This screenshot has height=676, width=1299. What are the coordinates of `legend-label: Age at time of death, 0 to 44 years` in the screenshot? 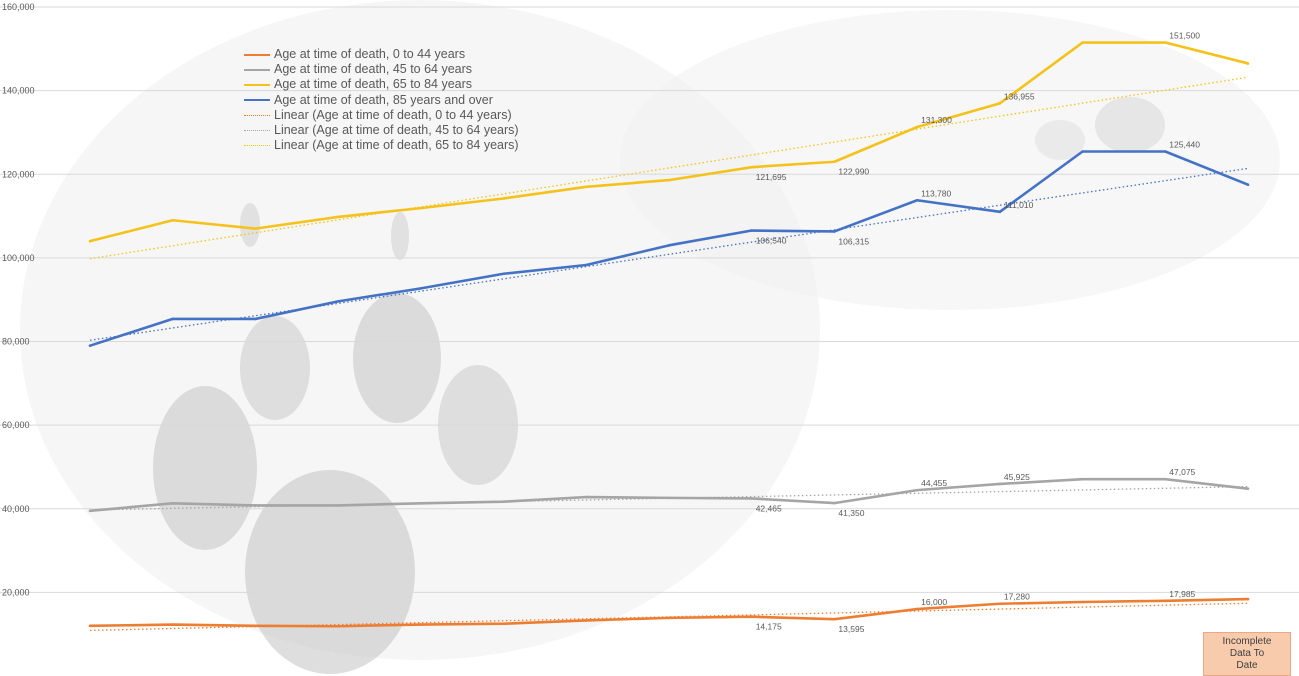 It's located at (370, 54).